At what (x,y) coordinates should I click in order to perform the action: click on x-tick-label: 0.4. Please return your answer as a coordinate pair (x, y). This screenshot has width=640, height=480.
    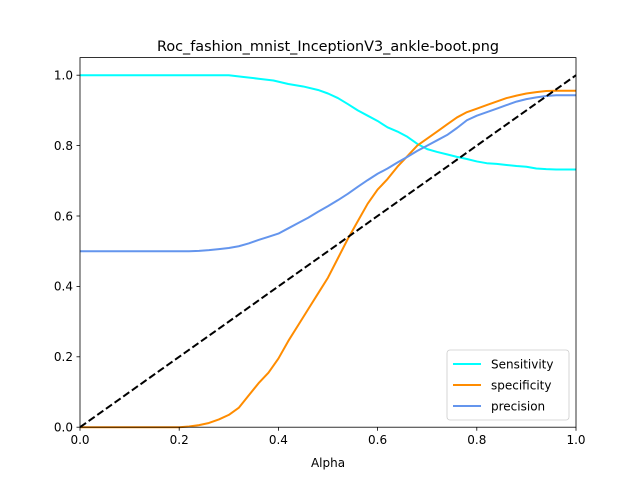
    Looking at the image, I should click on (278, 440).